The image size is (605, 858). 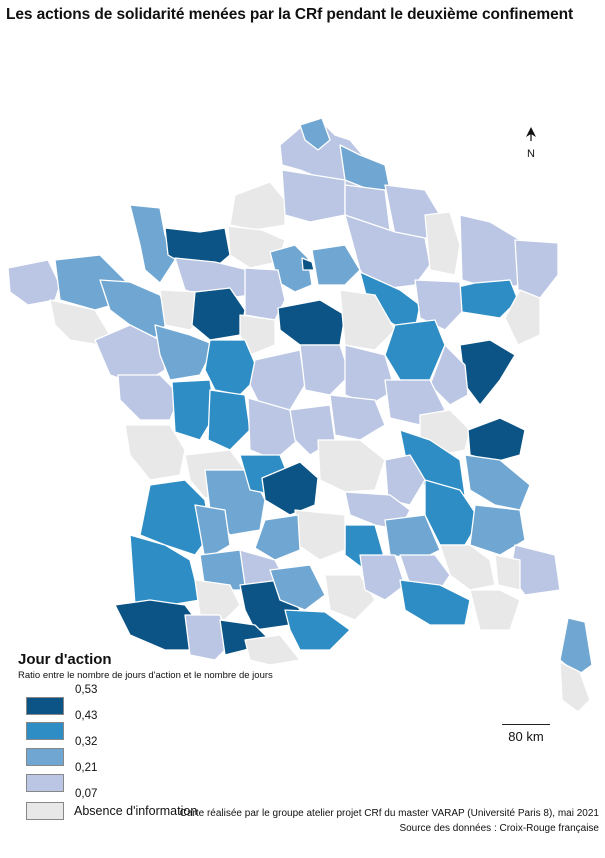 I want to click on scale-label: 80 km, so click(x=526, y=736).